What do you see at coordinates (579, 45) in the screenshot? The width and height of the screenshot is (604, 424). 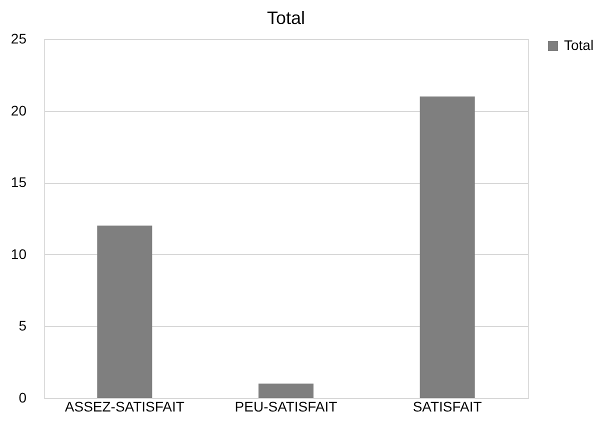 I see `legend-label: Total` at bounding box center [579, 45].